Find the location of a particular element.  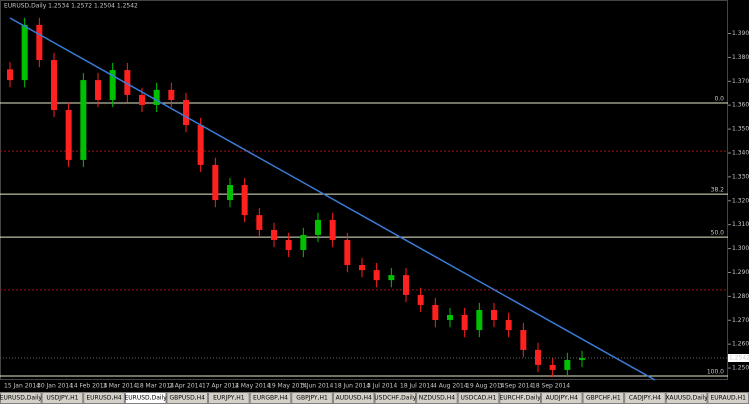

tab-label: EURAUD,H1 is located at coordinates (728, 398).